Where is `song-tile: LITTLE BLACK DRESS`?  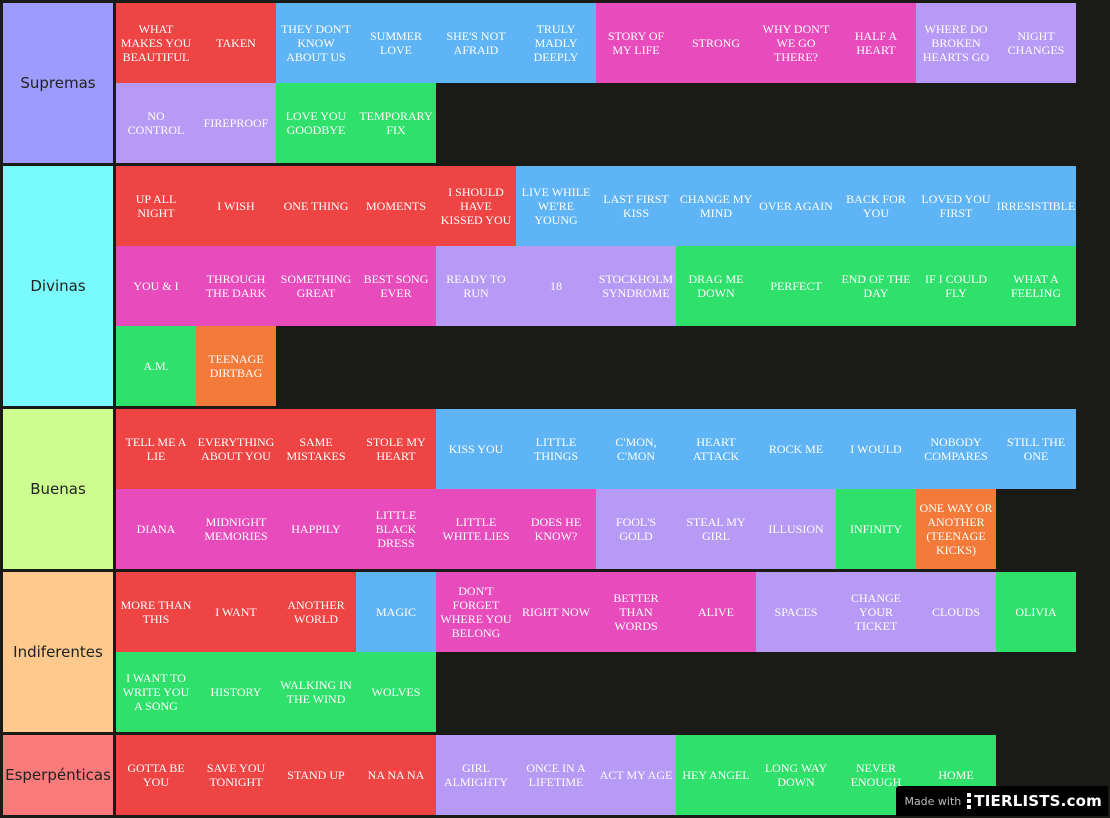
song-tile: LITTLE BLACK DRESS is located at coordinates (396, 529).